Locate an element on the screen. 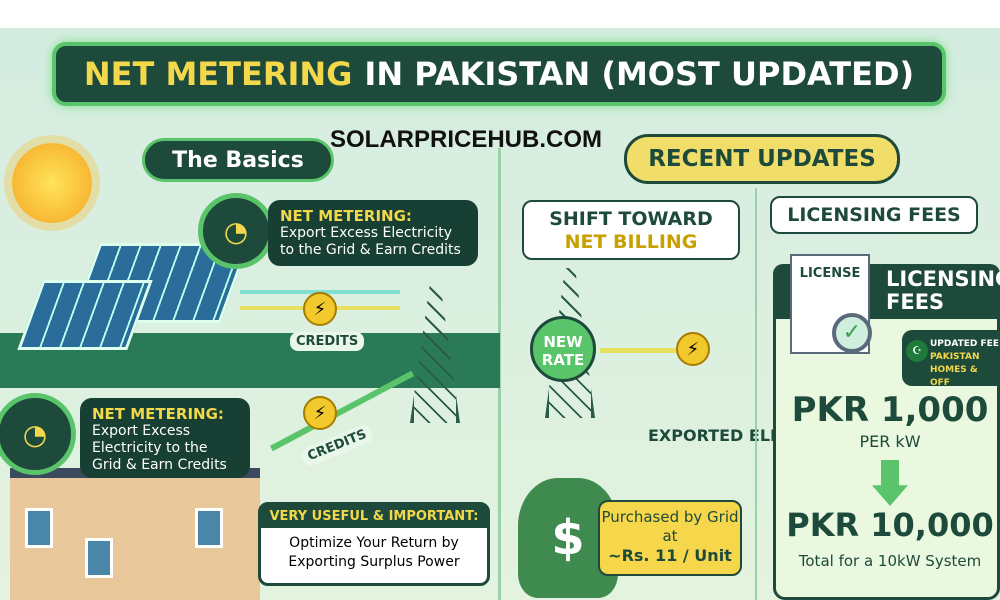  price-total: PKR 10,000 is located at coordinates (890, 525).